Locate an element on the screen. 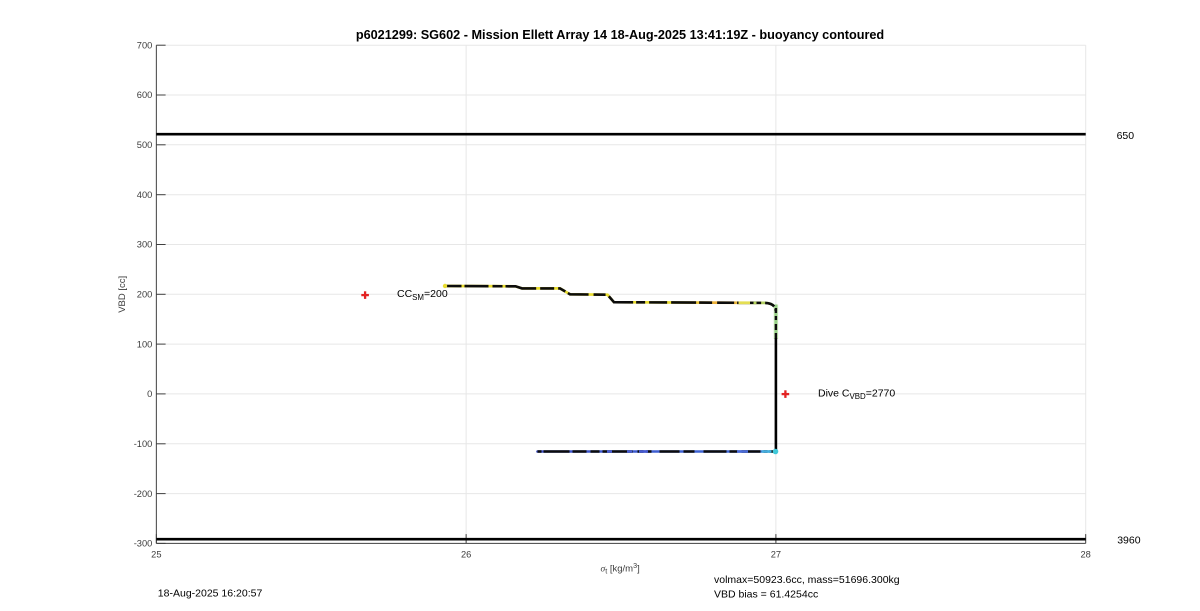 The width and height of the screenshot is (1200, 611). svg-text: 650 is located at coordinates (1126, 136).